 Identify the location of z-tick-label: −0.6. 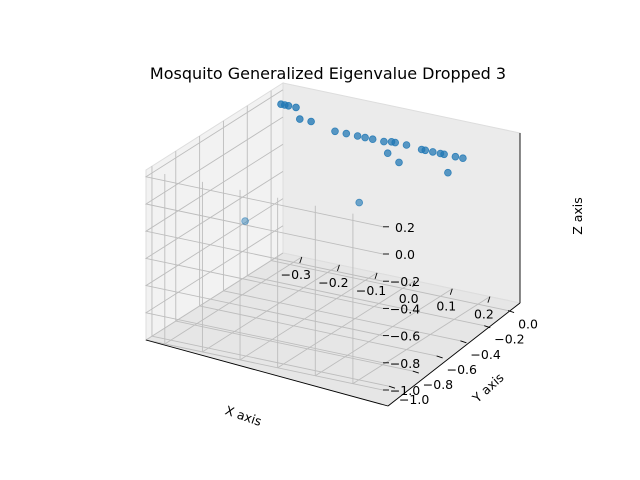
(405, 336).